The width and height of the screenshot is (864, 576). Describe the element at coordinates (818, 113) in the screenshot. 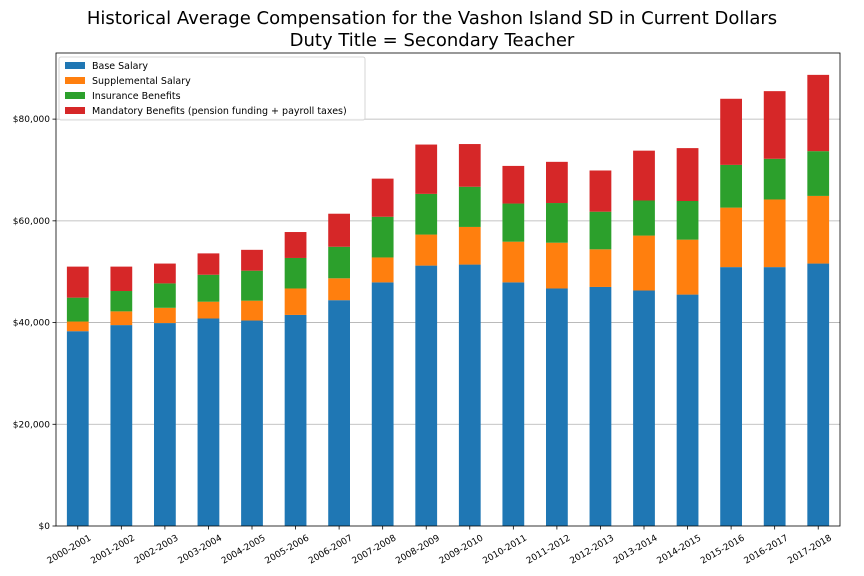

I see `bar-mandatory-2017-2018` at that location.